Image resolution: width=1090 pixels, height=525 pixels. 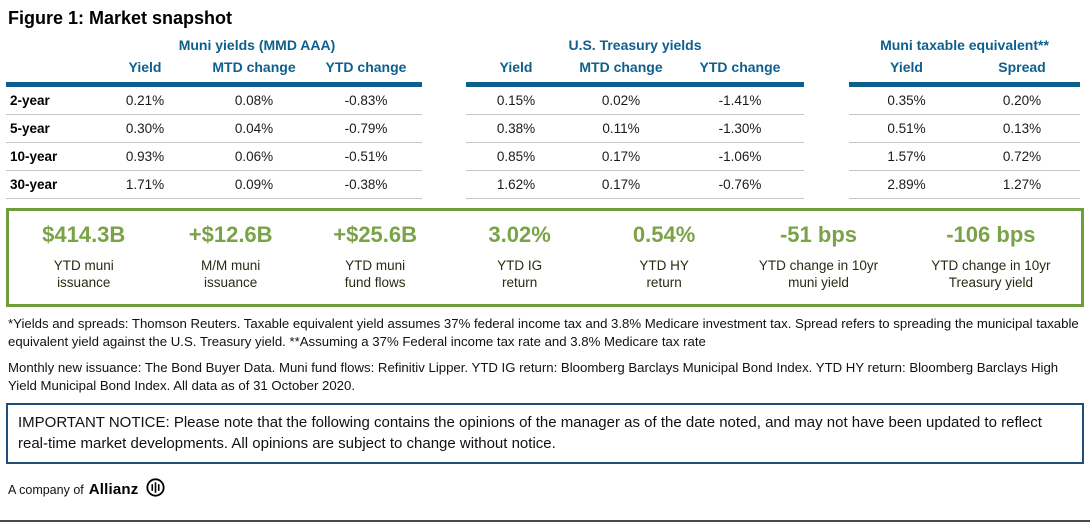 I want to click on te-yield-value: 1.57%, so click(x=906, y=157).